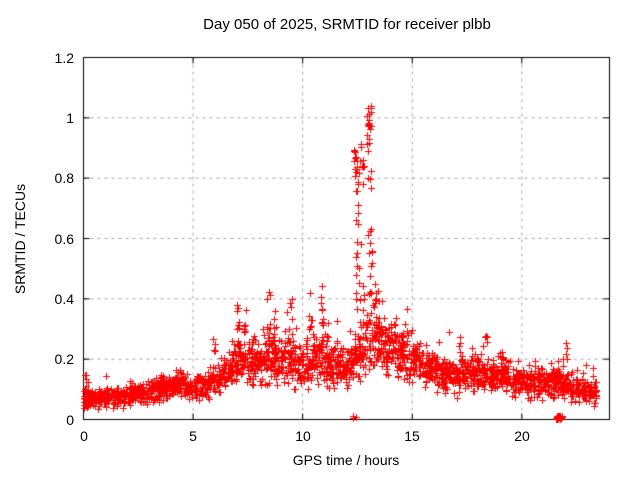  What do you see at coordinates (64, 178) in the screenshot?
I see `y-tick-label: 0.8` at bounding box center [64, 178].